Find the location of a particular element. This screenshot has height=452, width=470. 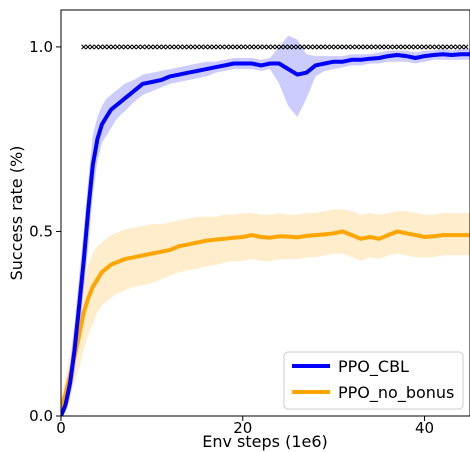

y-tick-label: 0.5 is located at coordinates (41, 231).